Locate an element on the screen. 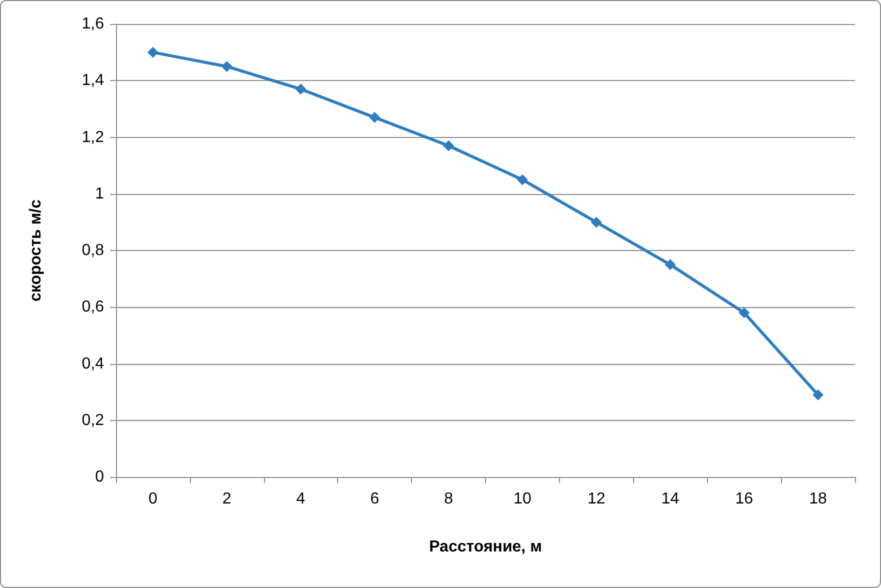 The width and height of the screenshot is (881, 588). x-tick-label: 2 is located at coordinates (227, 499).